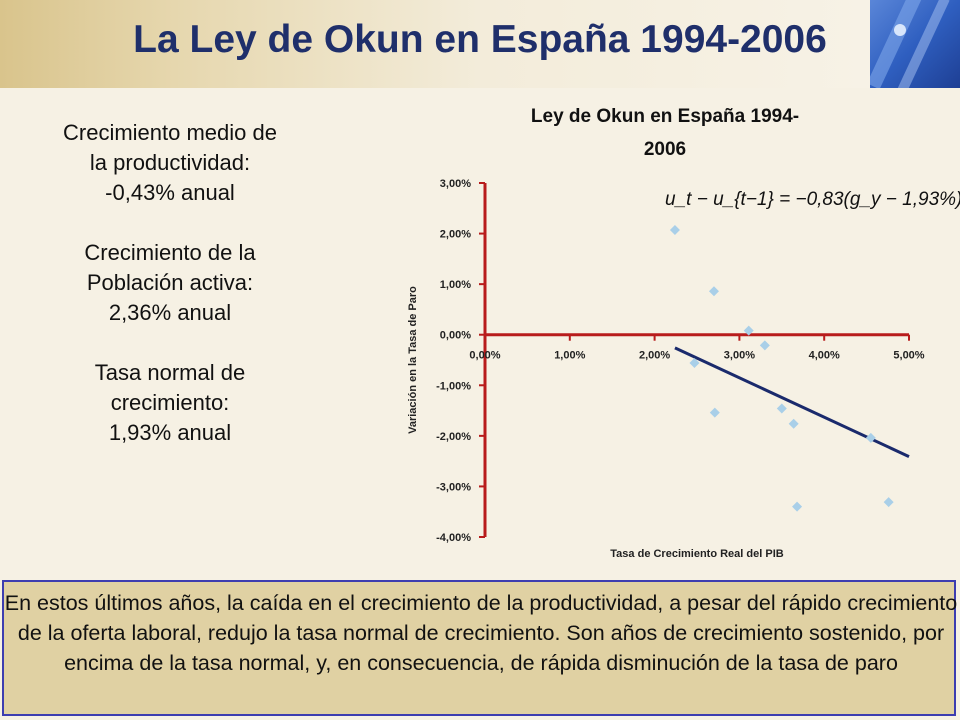 Image resolution: width=960 pixels, height=720 pixels. I want to click on y-tick-label: -4,00%, so click(453, 538).